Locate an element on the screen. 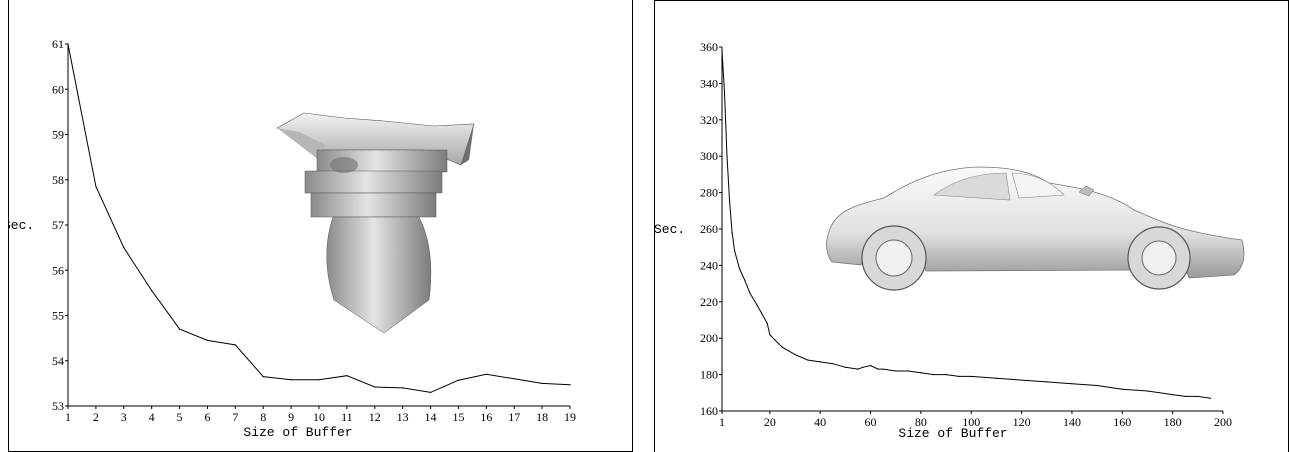  left-x-tick-label: 1 is located at coordinates (68, 417).